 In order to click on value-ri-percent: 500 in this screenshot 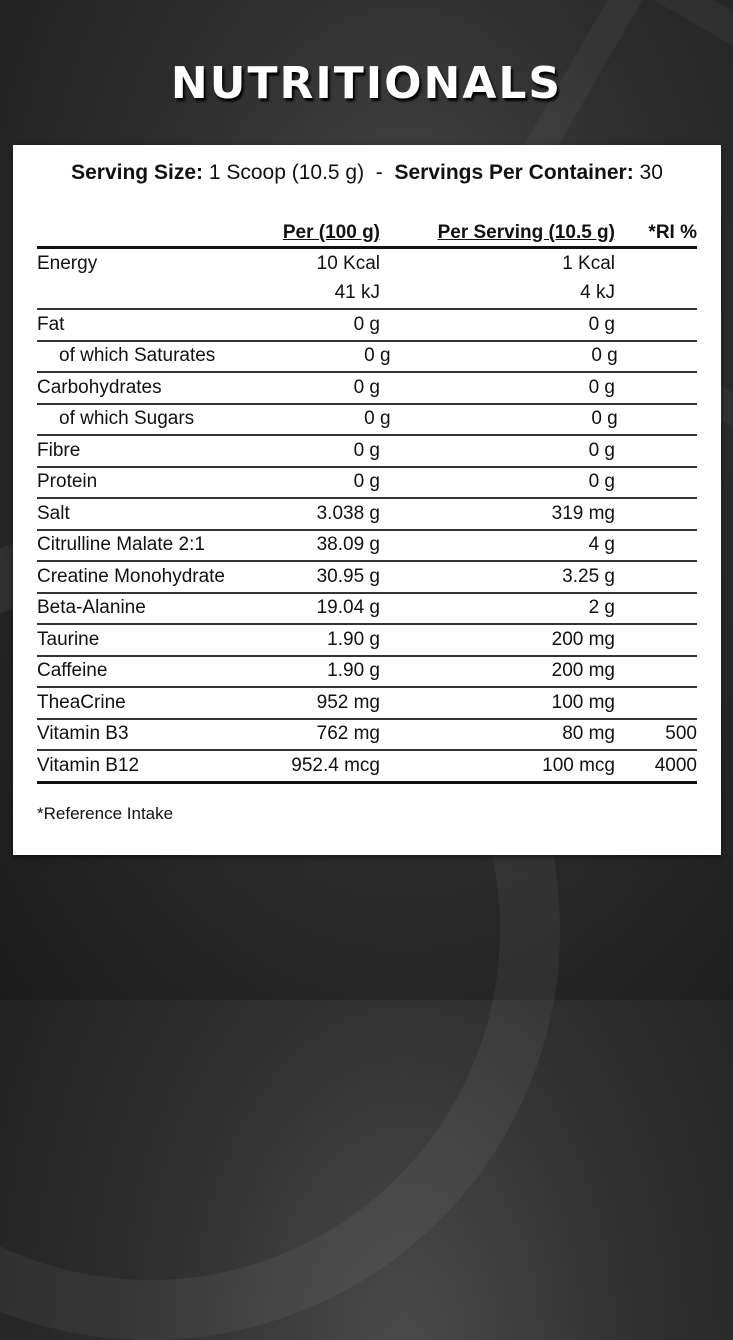, I will do `click(681, 734)`.